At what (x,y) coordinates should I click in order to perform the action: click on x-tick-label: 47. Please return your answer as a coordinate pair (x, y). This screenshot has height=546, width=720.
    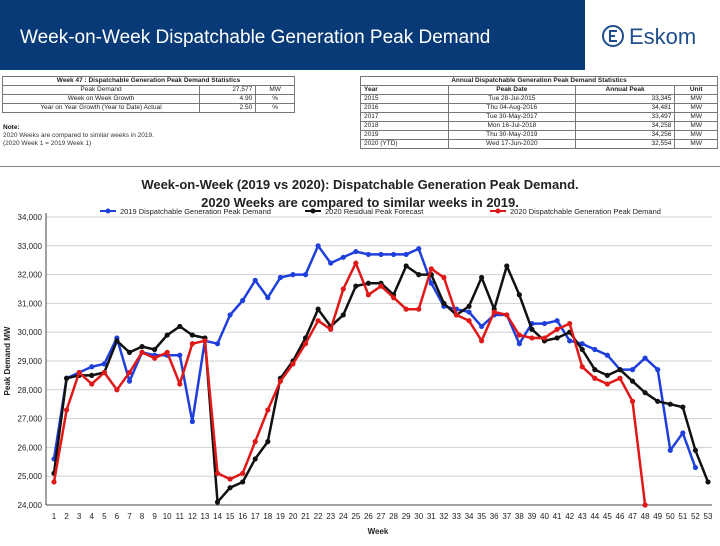
    Looking at the image, I should click on (632, 516).